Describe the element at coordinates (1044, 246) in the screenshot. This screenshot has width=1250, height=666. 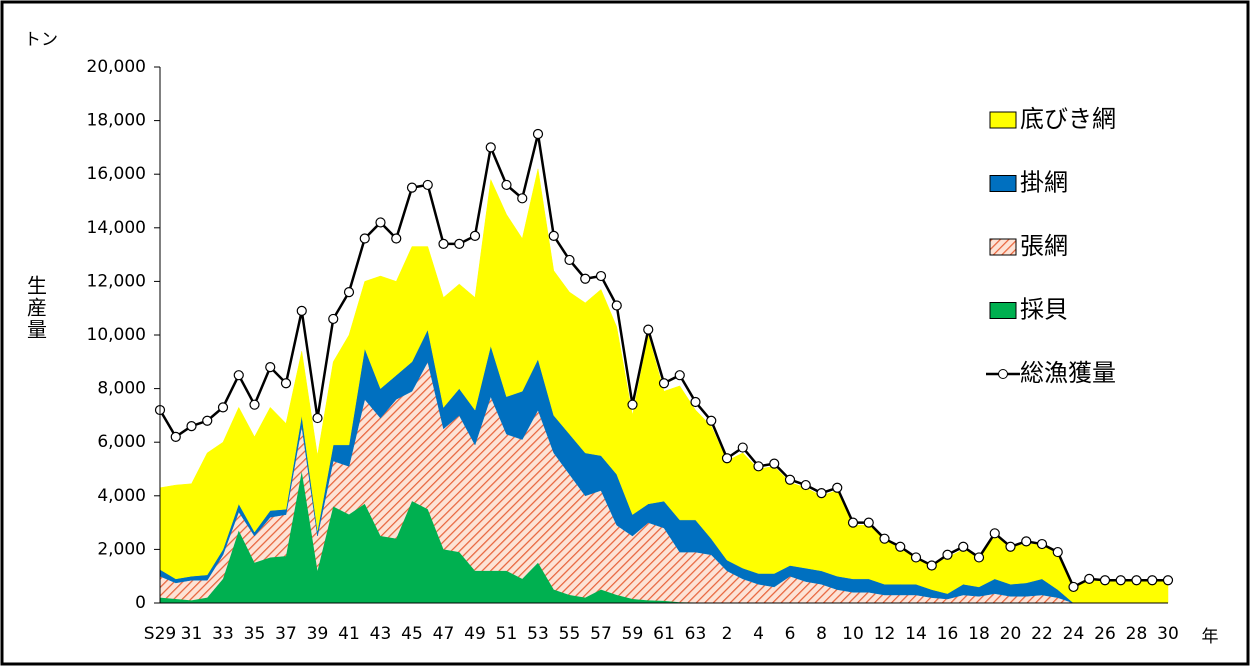
I see `legend-label: 張網` at that location.